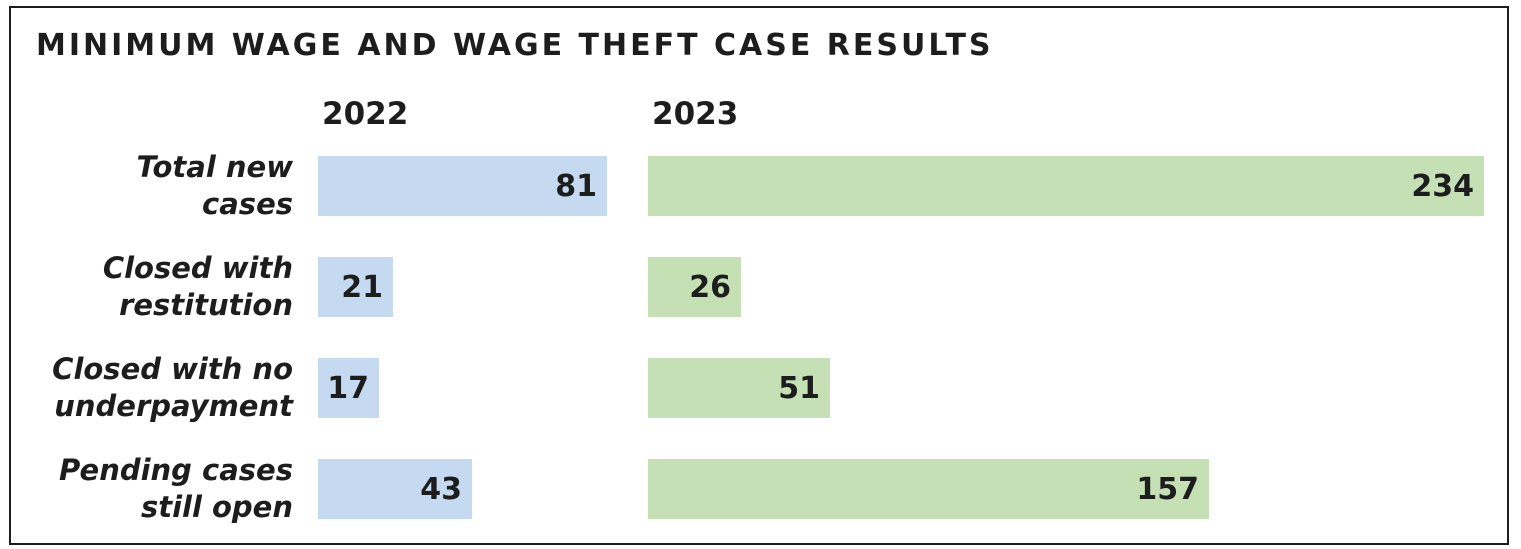 Image resolution: width=1521 pixels, height=549 pixels. I want to click on bar-2023-1: 26, so click(694, 287).